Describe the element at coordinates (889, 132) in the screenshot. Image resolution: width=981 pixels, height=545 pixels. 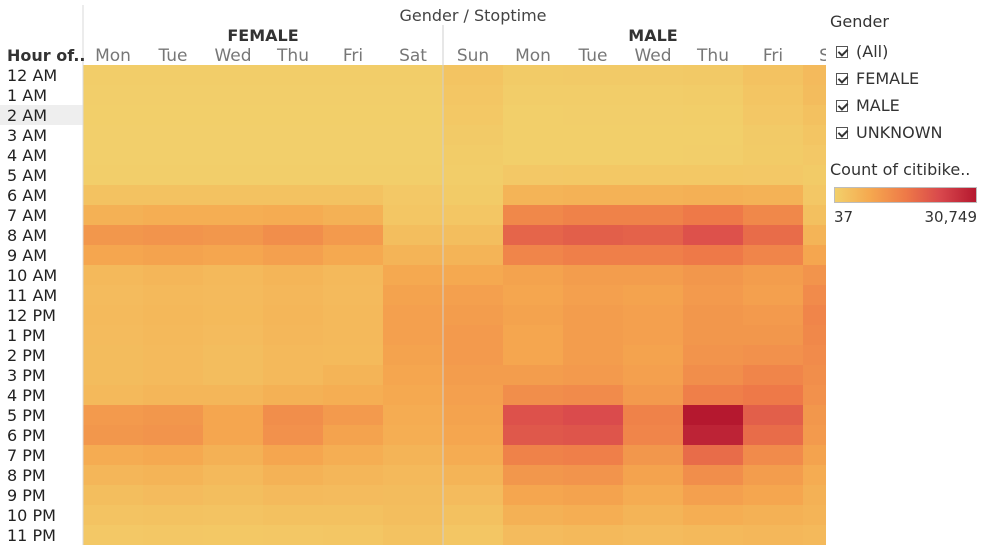
I see `filter-item-unknown: UNKNOWN` at that location.